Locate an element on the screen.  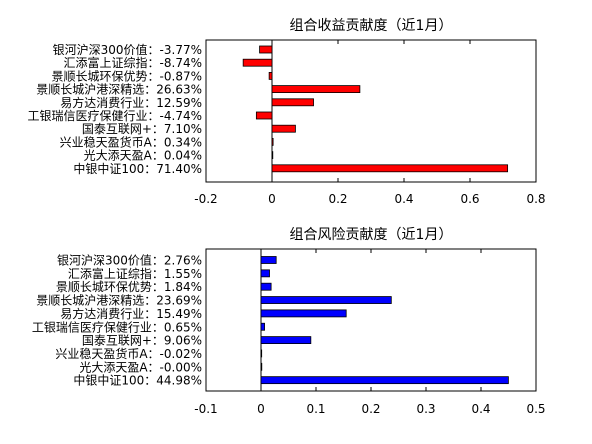
x-tick-label-0: -0.2 is located at coordinates (205, 199).